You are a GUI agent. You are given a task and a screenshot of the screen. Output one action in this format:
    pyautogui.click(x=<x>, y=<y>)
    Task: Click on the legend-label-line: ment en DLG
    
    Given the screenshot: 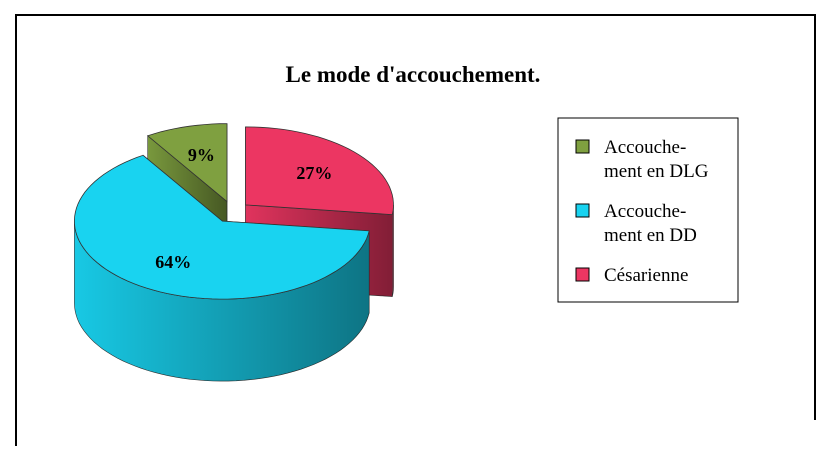 What is the action you would take?
    pyautogui.click(x=656, y=171)
    